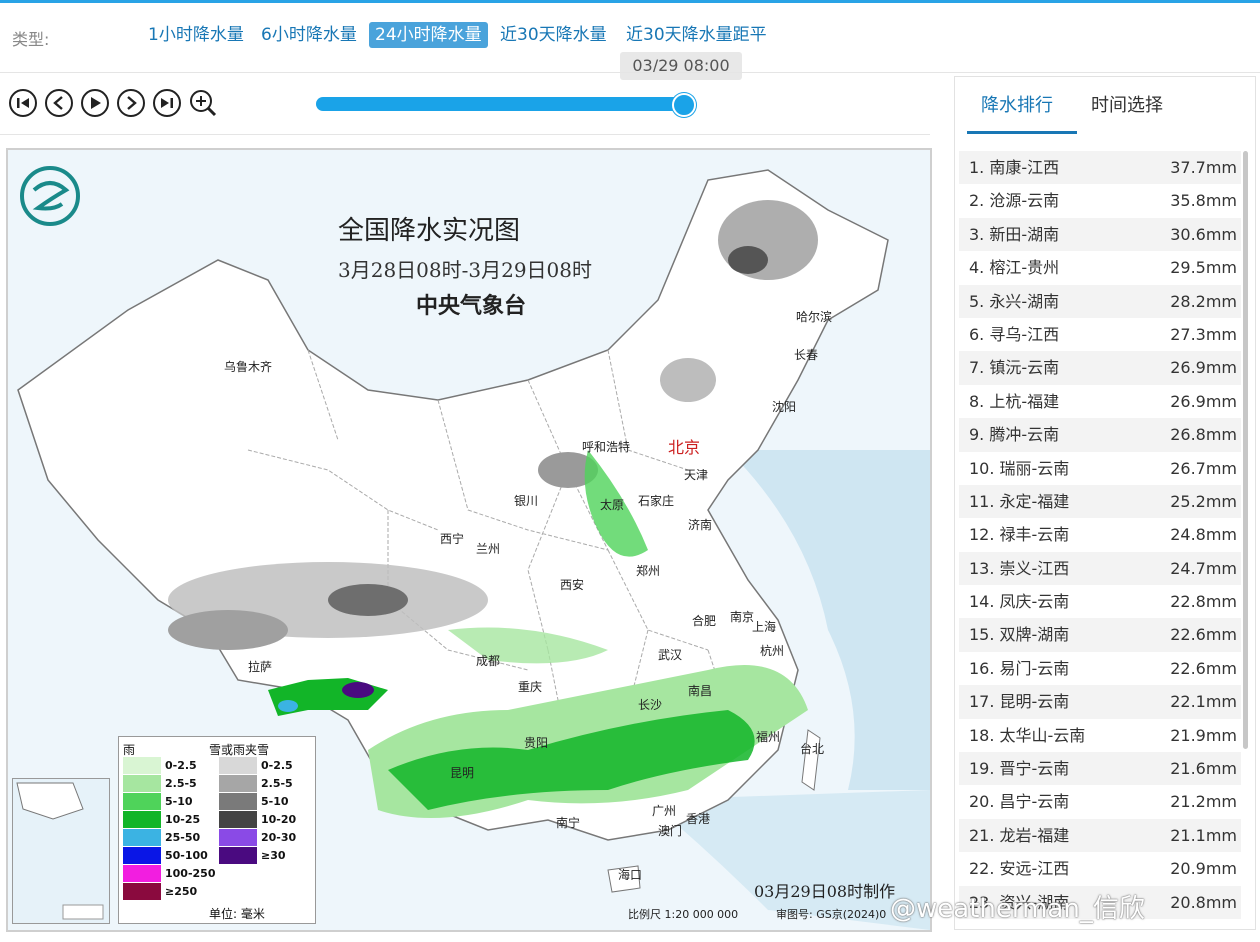 This screenshot has width=1260, height=942. What do you see at coordinates (428, 35) in the screenshot?
I see `tab-24h-precip: 24小时降水量` at bounding box center [428, 35].